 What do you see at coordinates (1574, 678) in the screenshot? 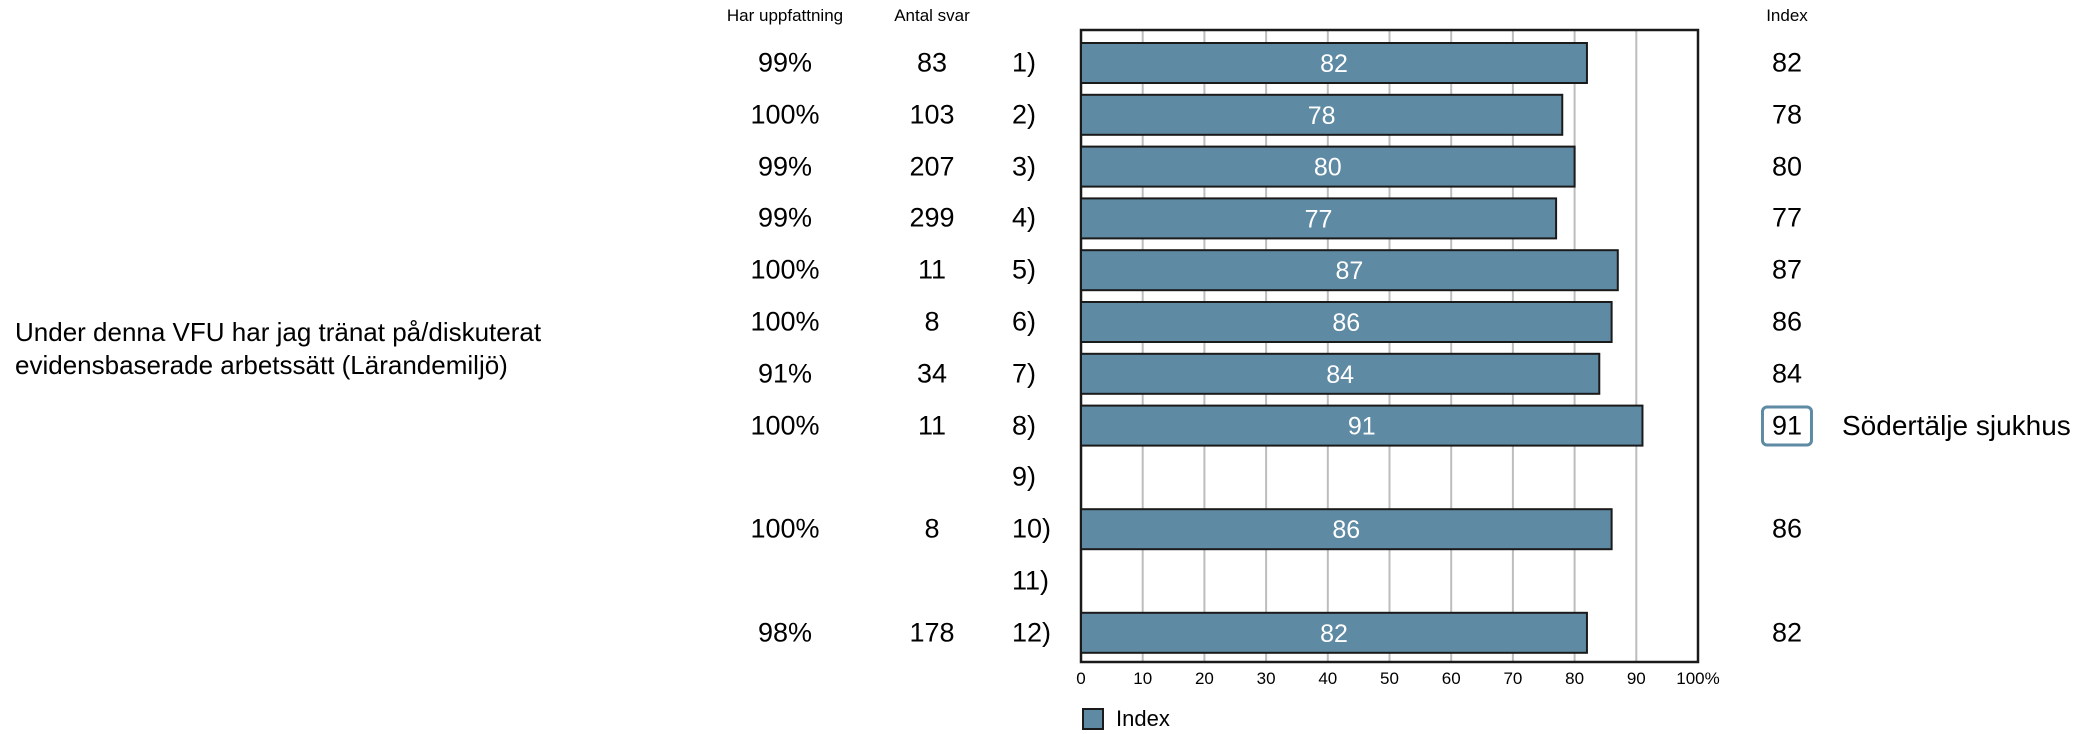
I see `x-tick-label: 80` at bounding box center [1574, 678].